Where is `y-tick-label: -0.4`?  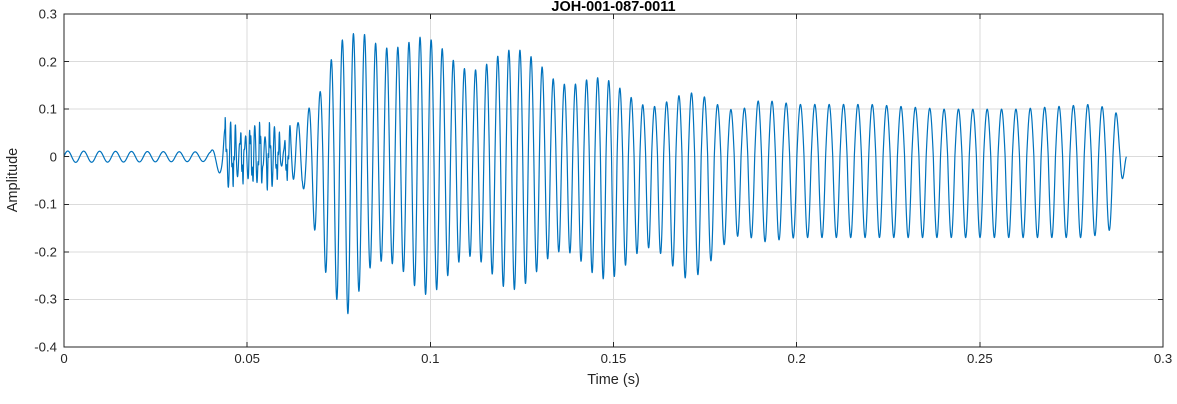 y-tick-label: -0.4 is located at coordinates (45, 347).